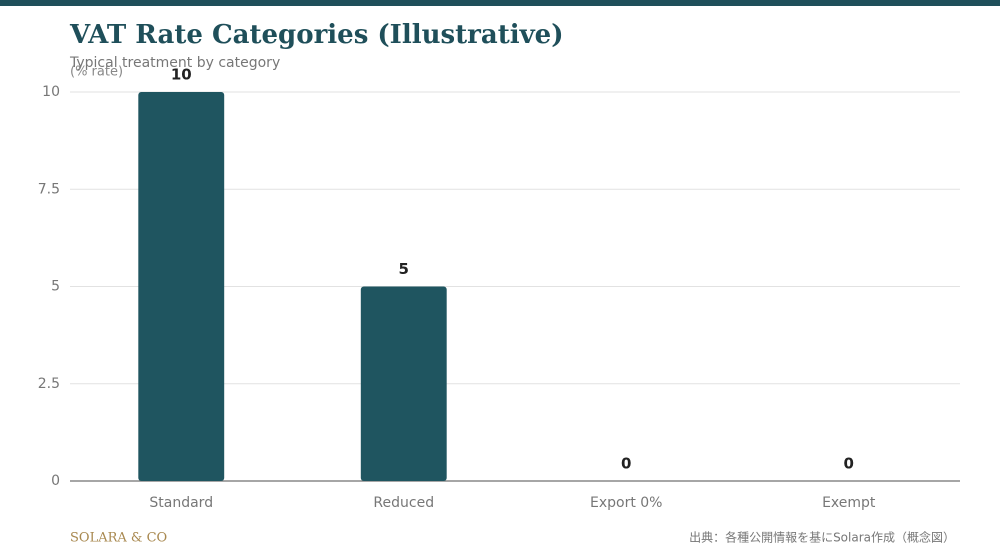  What do you see at coordinates (49, 189) in the screenshot?
I see `y-tick-label: 7.5` at bounding box center [49, 189].